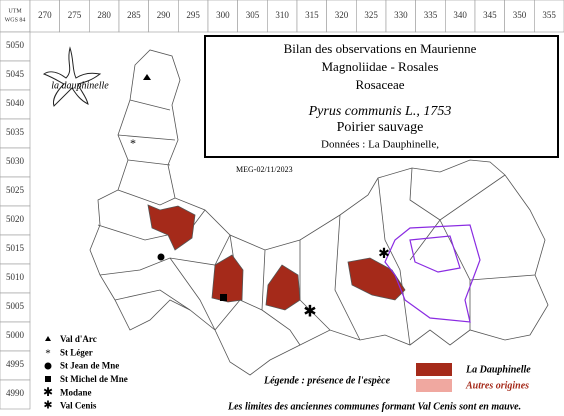  Describe the element at coordinates (379, 84) in the screenshot. I see `family: Rosaceae` at that location.